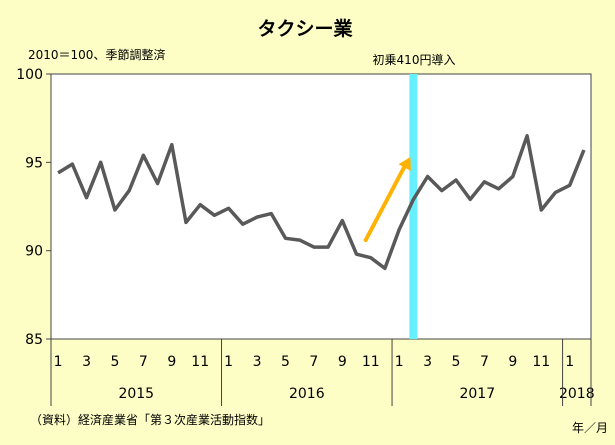 The width and height of the screenshot is (615, 445). I want to click on source-note: （資料）経済産業省「第３次産業活動指数」, so click(150, 419).